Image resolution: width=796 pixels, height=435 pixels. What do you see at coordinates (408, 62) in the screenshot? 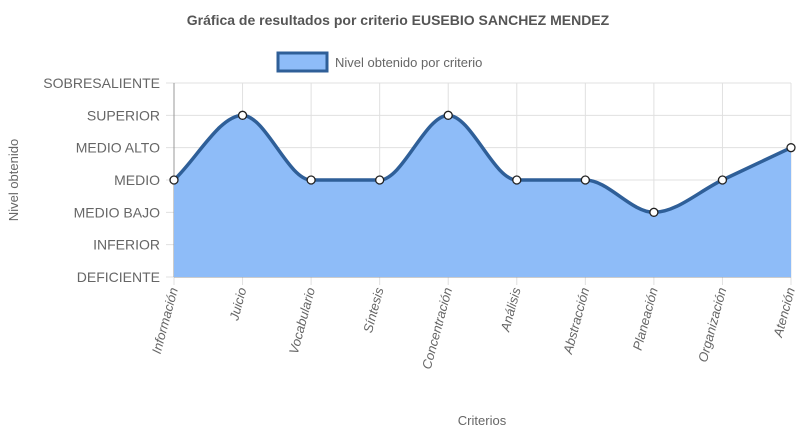
I see `legend-label: Nivel obtenido por criterio` at bounding box center [408, 62].